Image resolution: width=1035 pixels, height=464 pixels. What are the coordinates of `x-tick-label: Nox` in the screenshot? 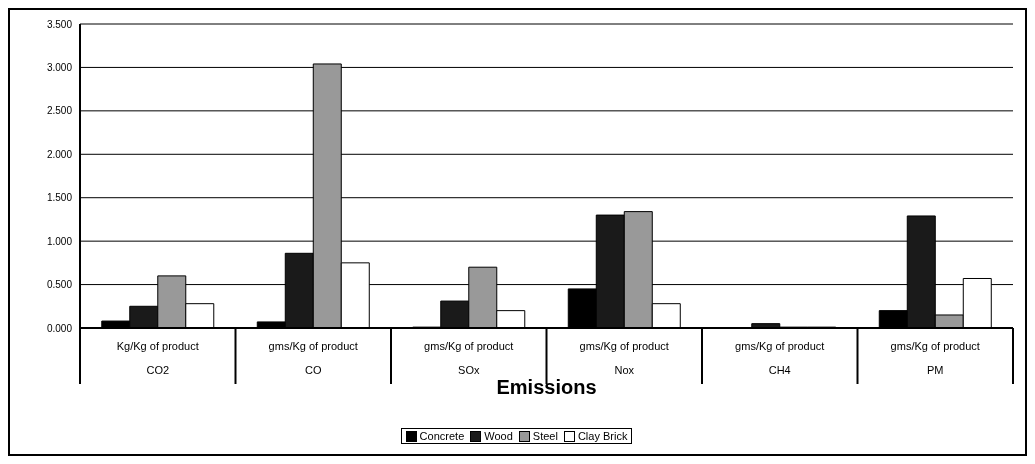 It's located at (624, 370).